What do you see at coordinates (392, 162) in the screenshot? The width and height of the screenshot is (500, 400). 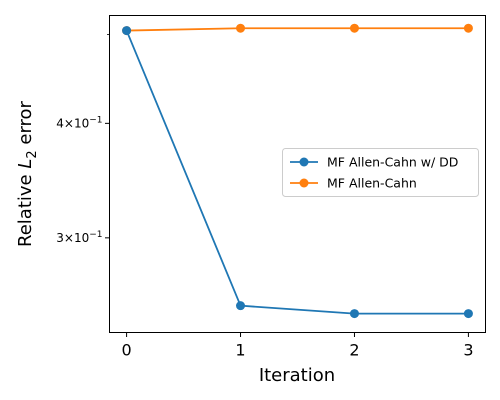 I see `legend-label-dd: MF Allen-Cahn w/ DD` at bounding box center [392, 162].